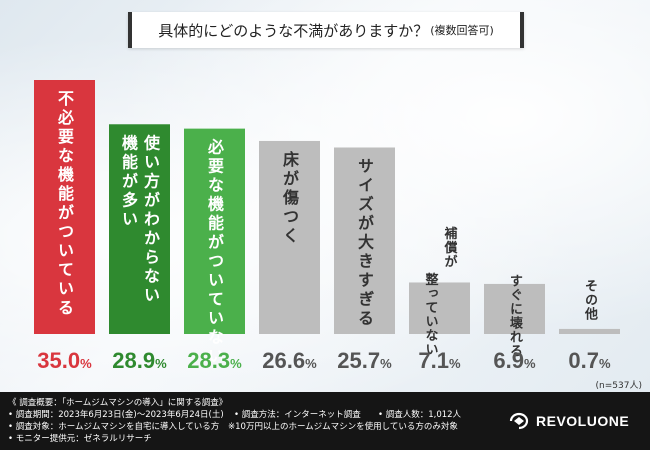 The image size is (650, 450). I want to click on category-label-4-line-0: サイズが大きすぎる, so click(364, 242).